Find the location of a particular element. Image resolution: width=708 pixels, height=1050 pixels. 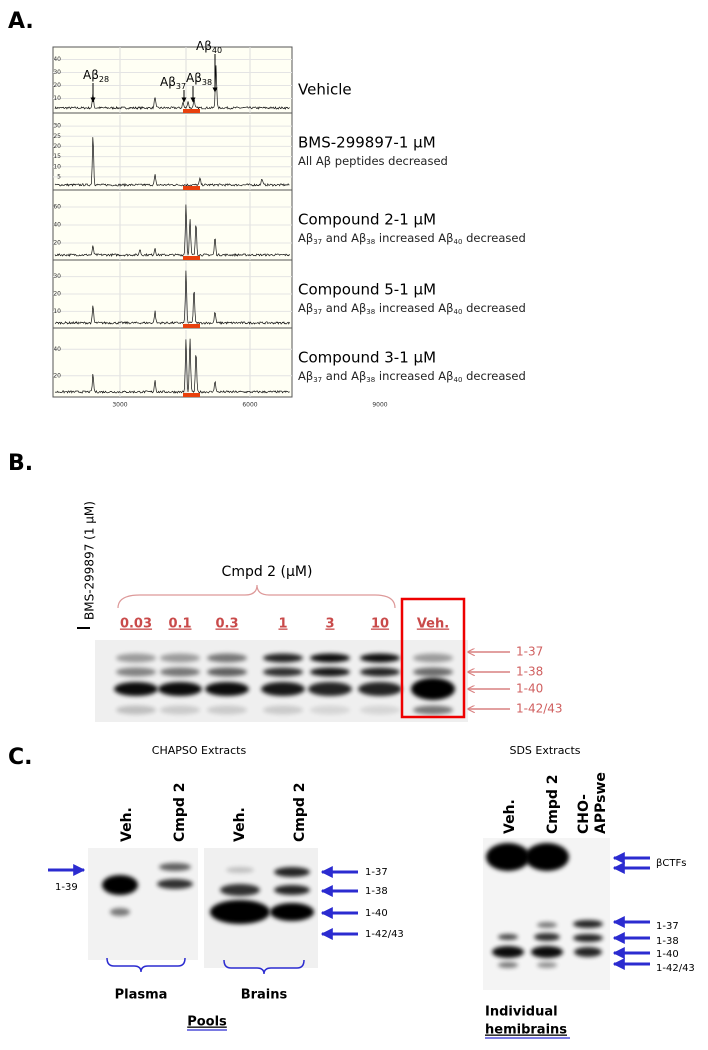

lane-label: 0.1 is located at coordinates (179, 624).